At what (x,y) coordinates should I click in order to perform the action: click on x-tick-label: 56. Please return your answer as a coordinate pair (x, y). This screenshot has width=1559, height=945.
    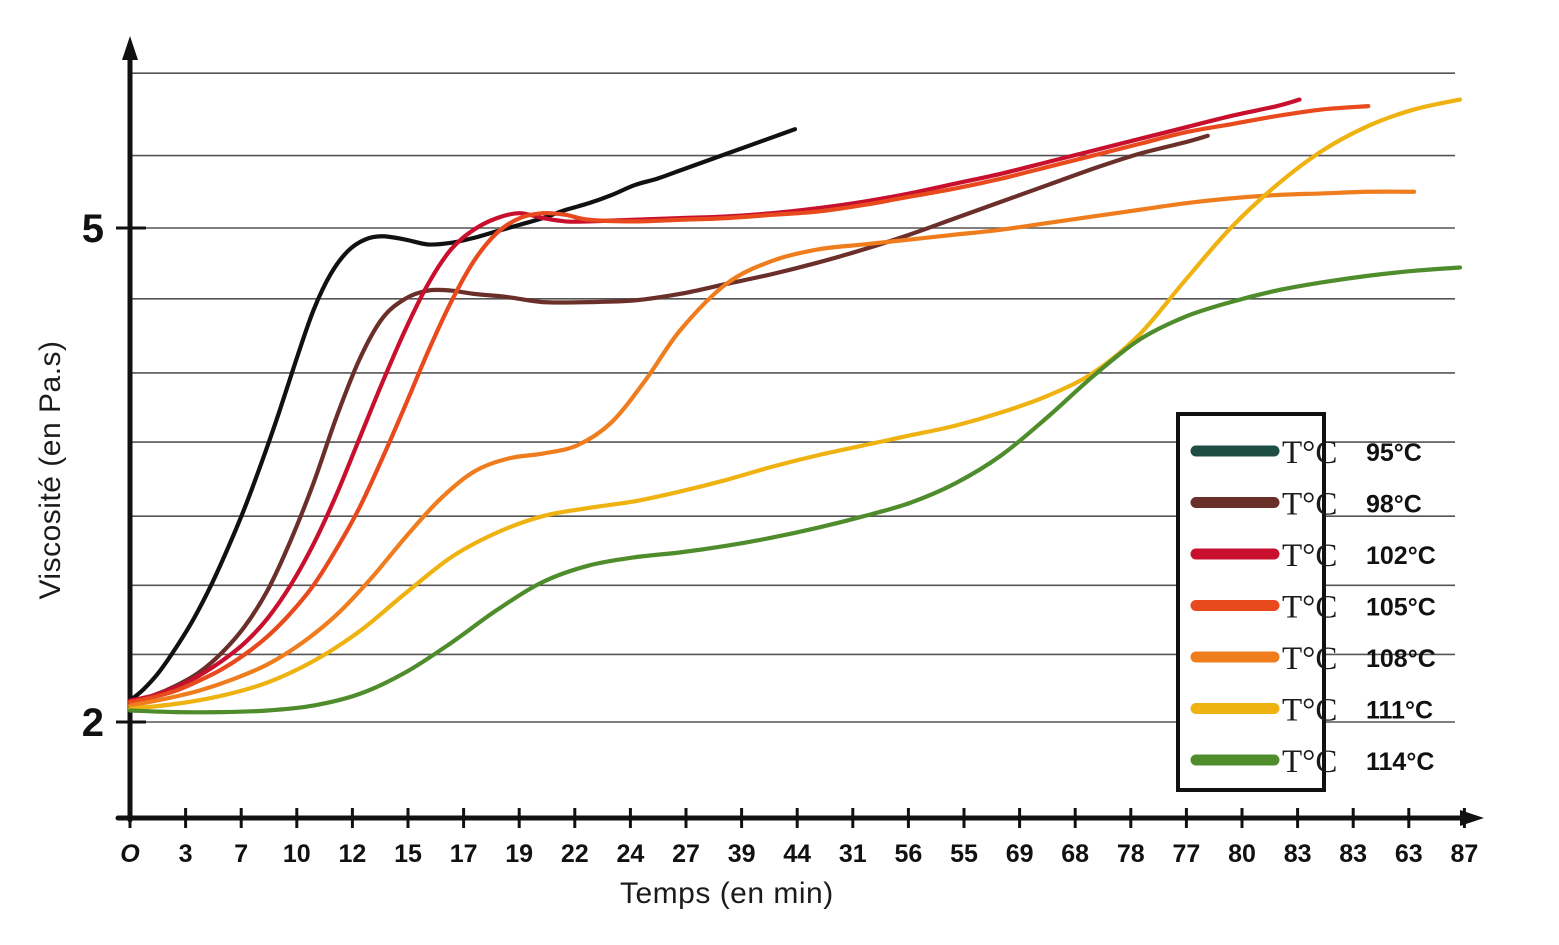
    Looking at the image, I should click on (908, 854).